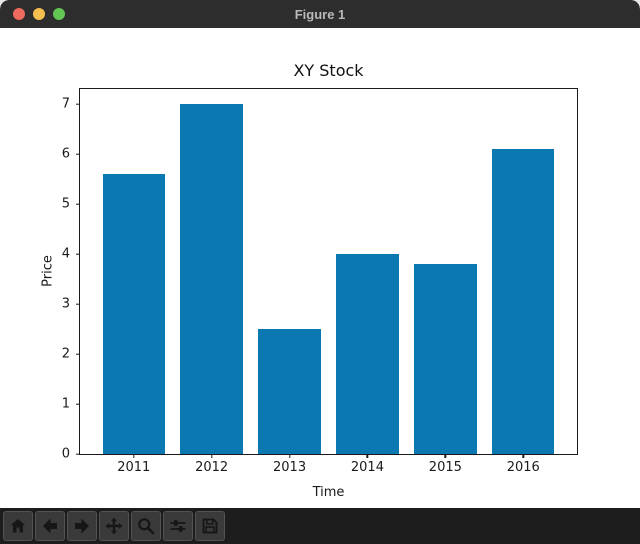  What do you see at coordinates (19, 14) in the screenshot?
I see `close-button` at bounding box center [19, 14].